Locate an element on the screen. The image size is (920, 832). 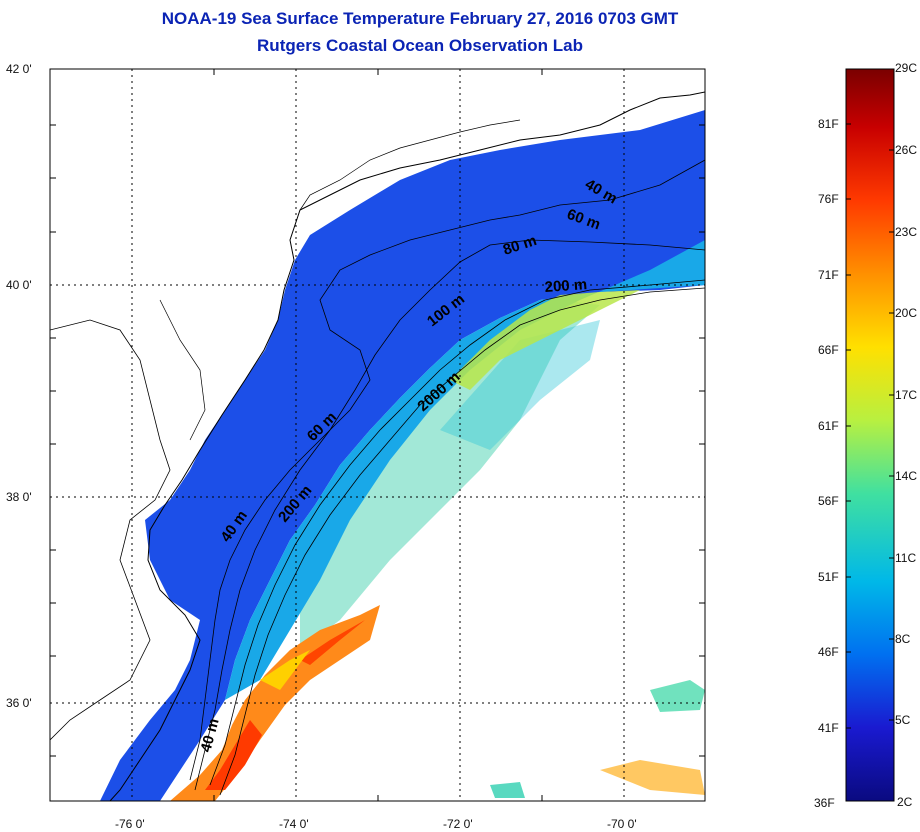
lon-label-74: -74 0' is located at coordinates (294, 824).